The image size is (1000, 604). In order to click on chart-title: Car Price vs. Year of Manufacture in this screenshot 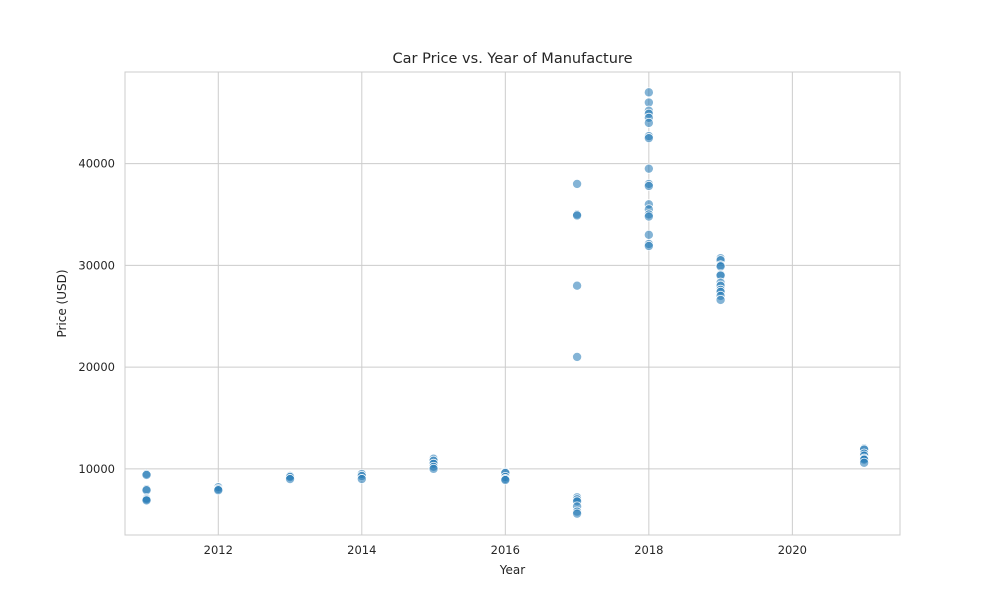, I will do `click(513, 59)`.